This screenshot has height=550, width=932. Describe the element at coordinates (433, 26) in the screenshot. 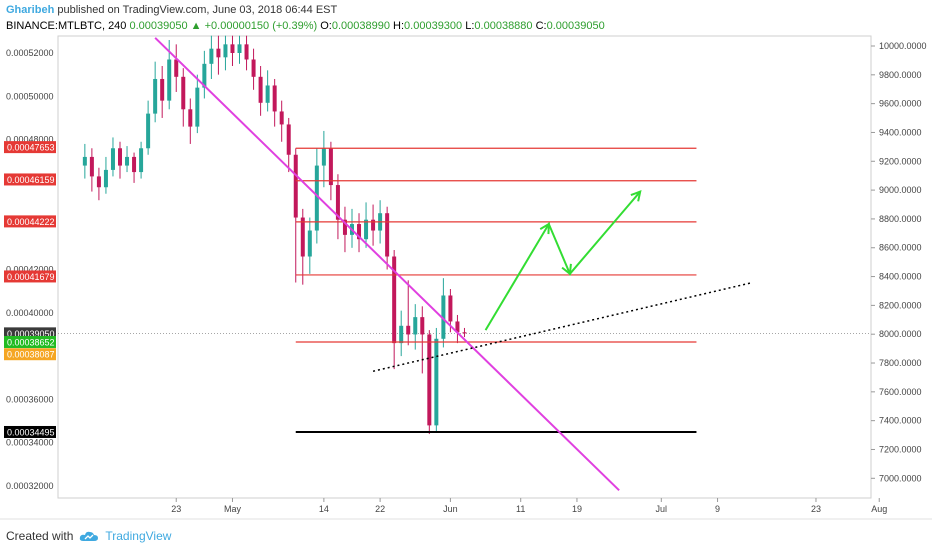

I see `high-value: 0.00039300` at that location.